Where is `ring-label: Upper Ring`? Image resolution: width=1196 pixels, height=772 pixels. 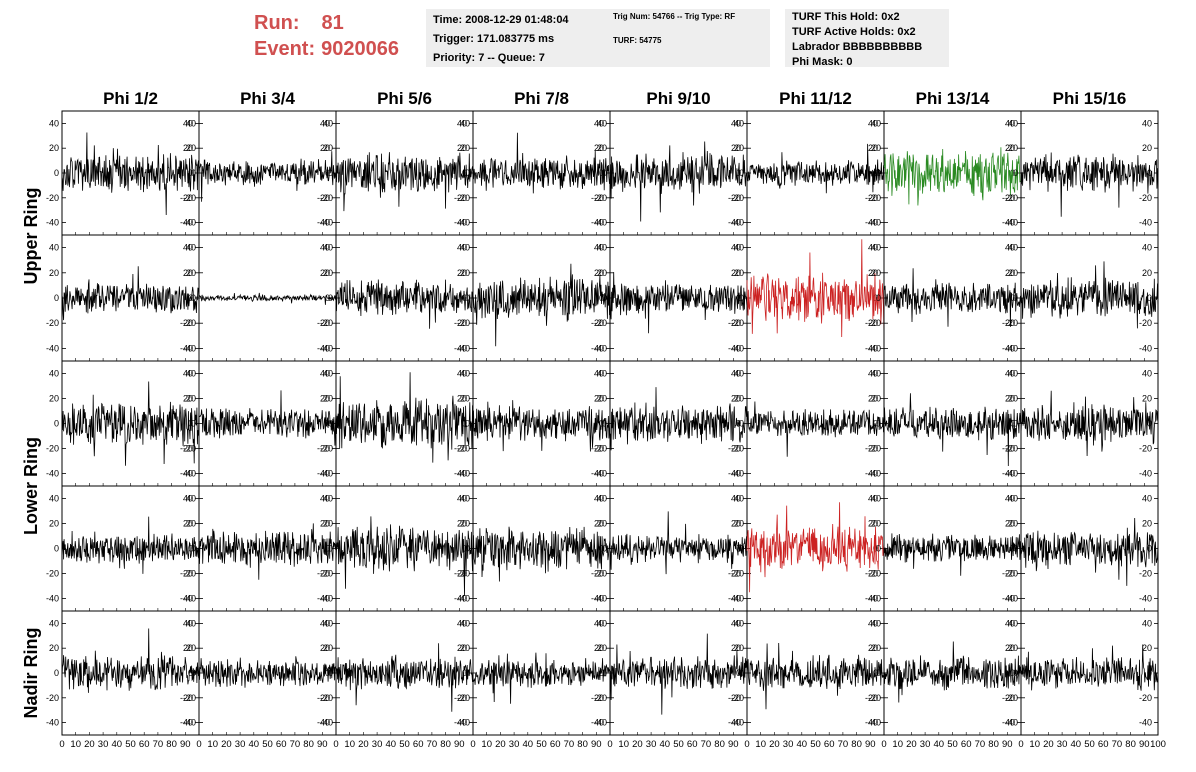
ring-label: Upper Ring is located at coordinates (31, 236).